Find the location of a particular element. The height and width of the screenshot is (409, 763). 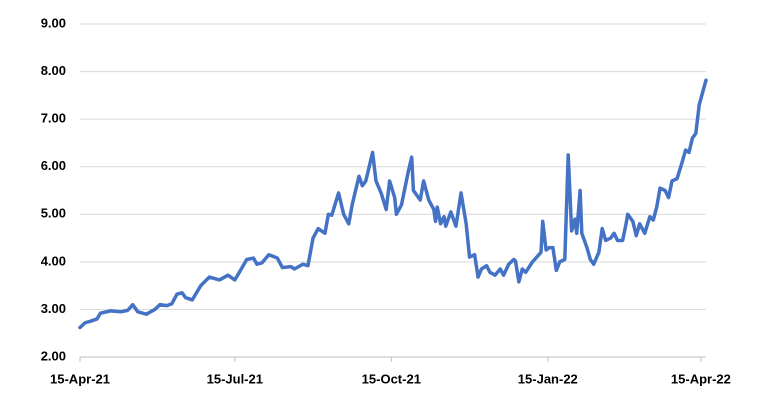

y-tick-label: 2.00 is located at coordinates (53, 355).